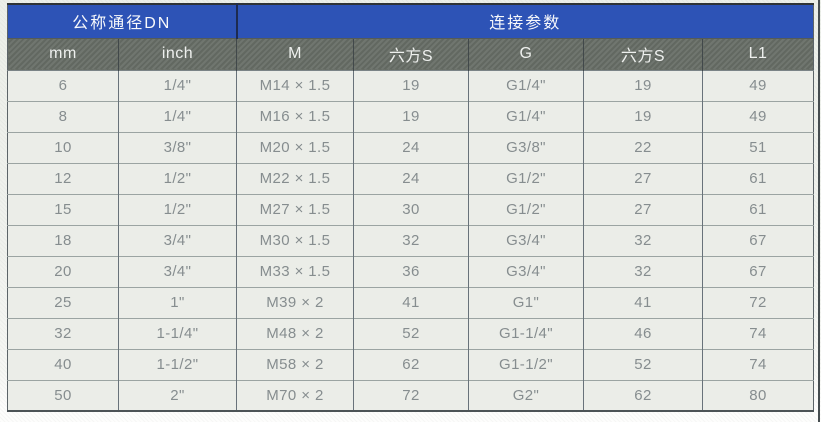 The image size is (821, 422). What do you see at coordinates (295, 302) in the screenshot?
I see `table-cell: M39 × 2` at bounding box center [295, 302].